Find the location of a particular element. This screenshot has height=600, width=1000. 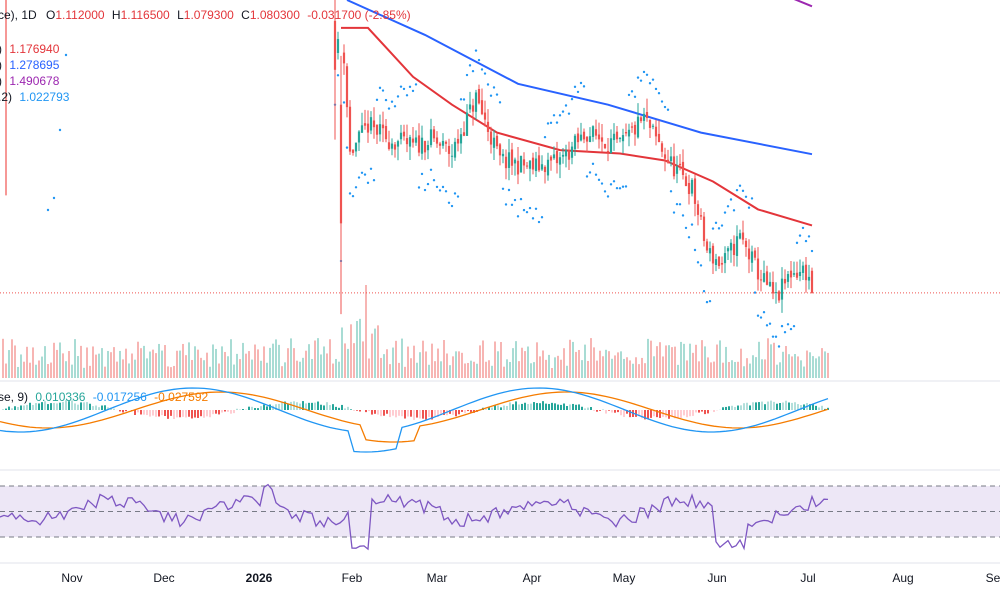

sar-label: .2) is located at coordinates (6, 97).